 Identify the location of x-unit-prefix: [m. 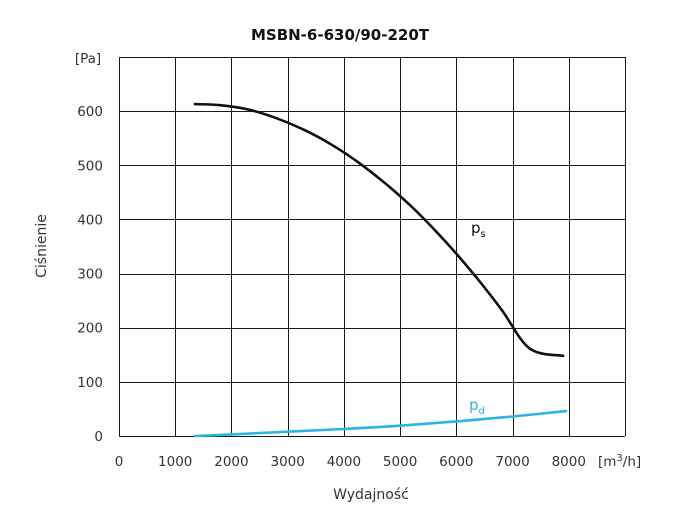
(607, 462).